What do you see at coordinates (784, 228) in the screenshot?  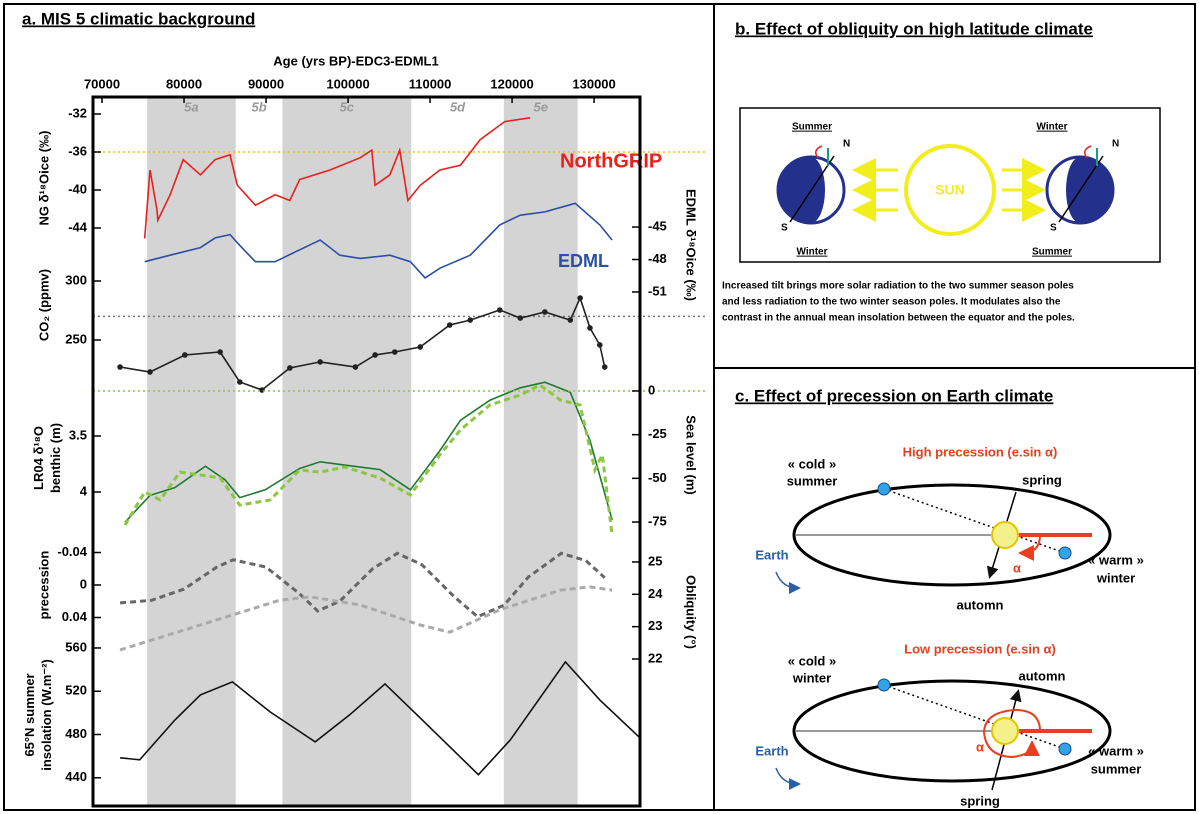 I see `pole-label: S` at bounding box center [784, 228].